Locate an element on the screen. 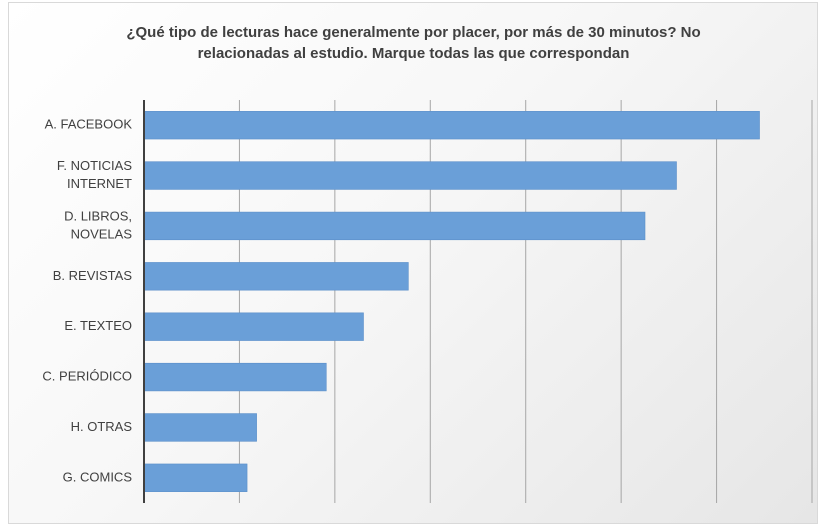 The image size is (827, 529). category-label: G. COMICS is located at coordinates (98, 476).